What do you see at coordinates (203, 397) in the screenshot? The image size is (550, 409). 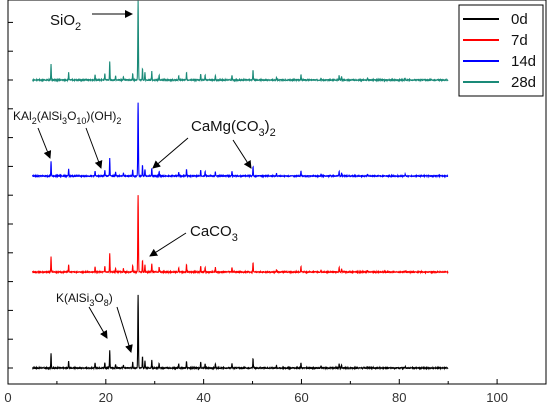 I see `x-tick-label-40: 40` at bounding box center [203, 397].